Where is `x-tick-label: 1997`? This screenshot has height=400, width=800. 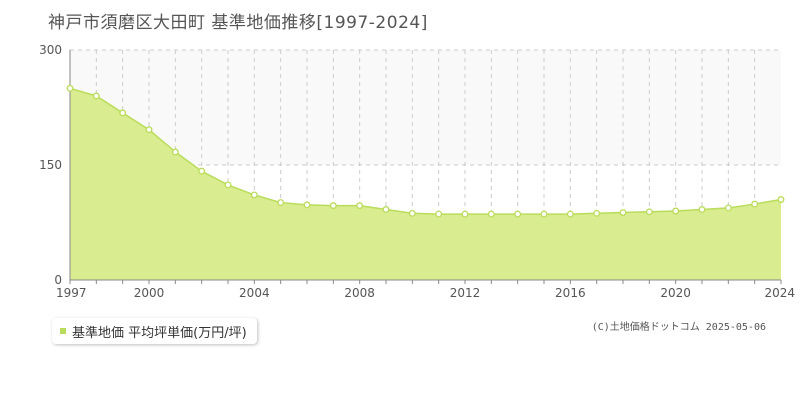 x-tick-label: 1997 is located at coordinates (71, 293).